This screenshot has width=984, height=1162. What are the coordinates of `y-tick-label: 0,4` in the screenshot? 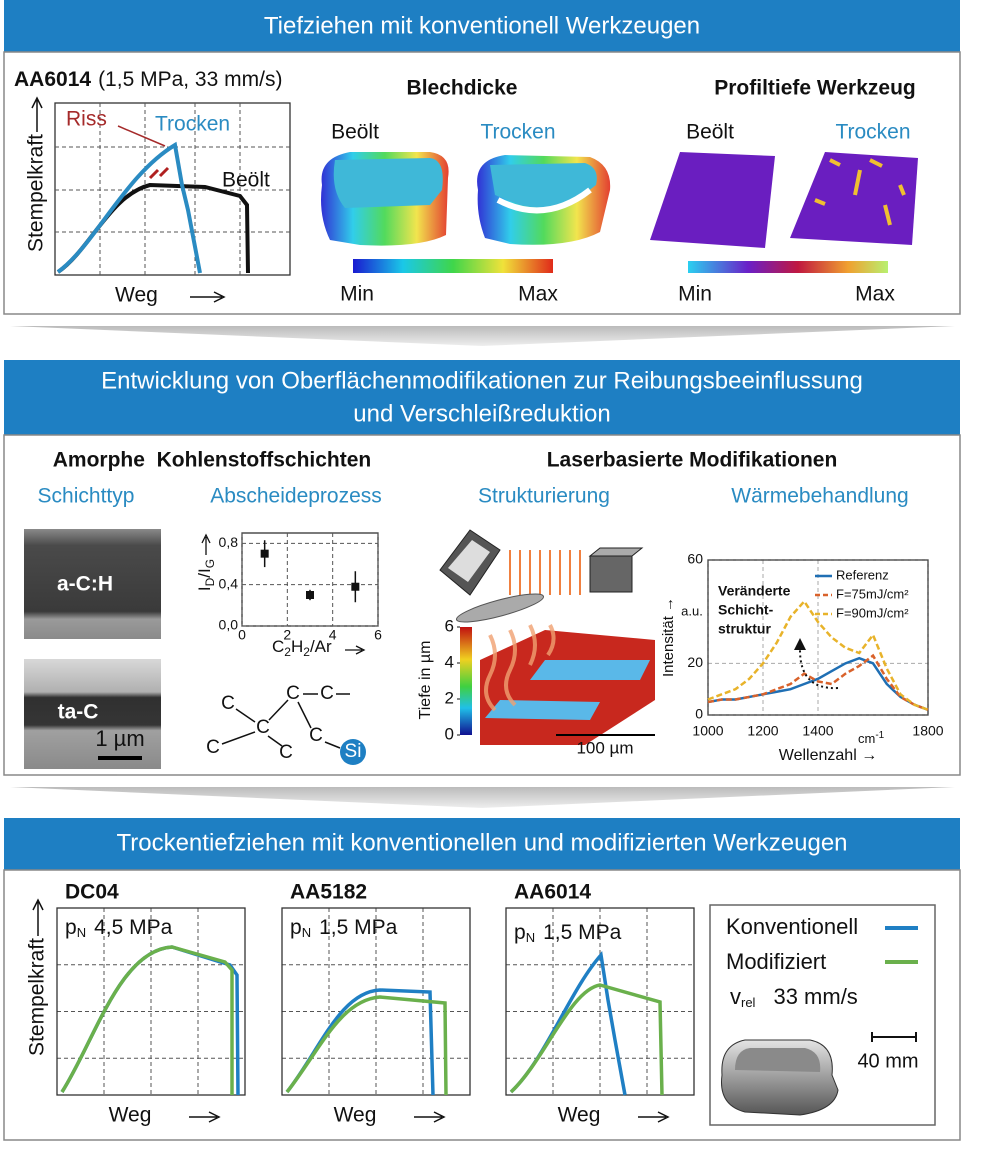 It's located at (229, 583).